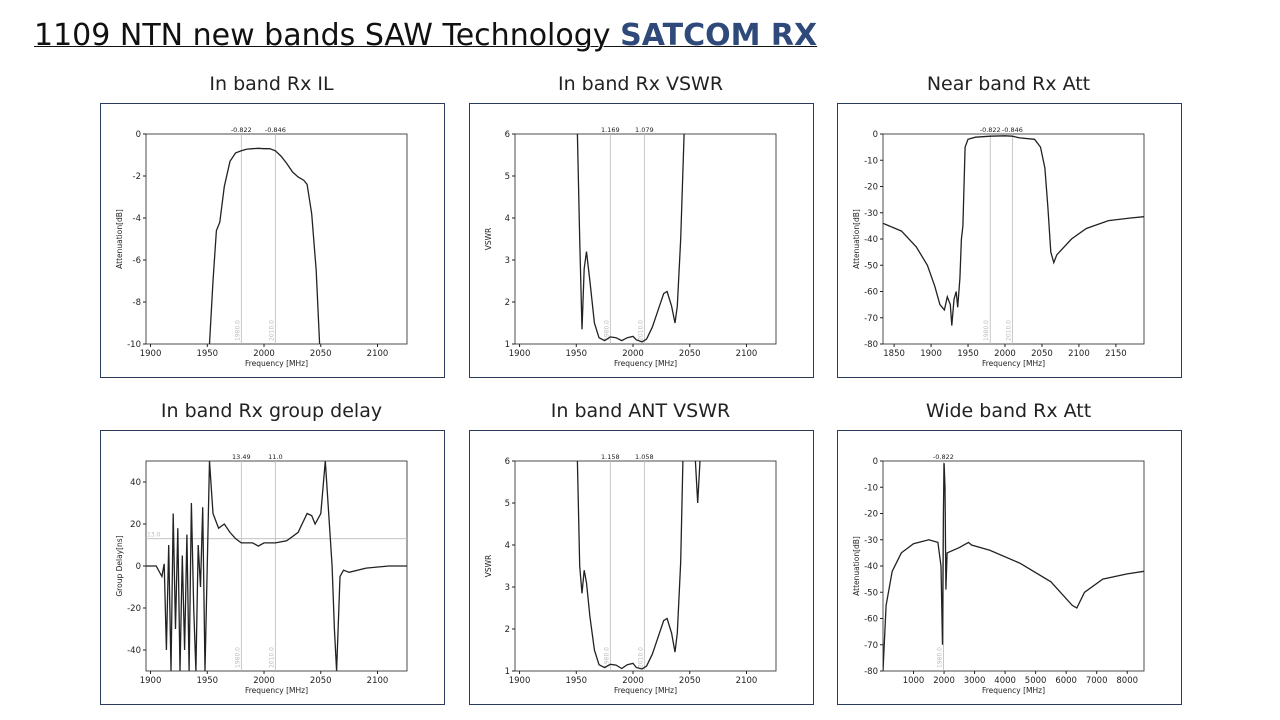  Describe the element at coordinates (507, 135) in the screenshot. I see `y-tick-label: 6` at that location.